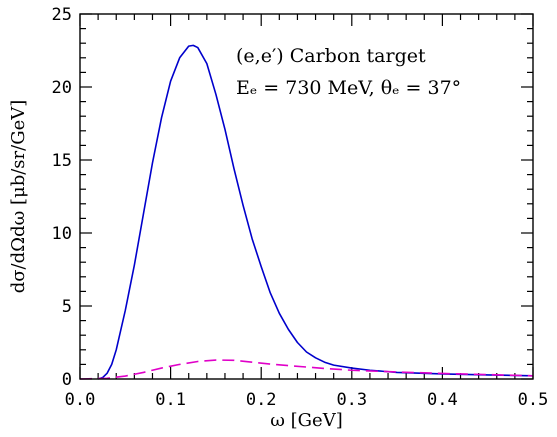 The height and width of the screenshot is (437, 557). Describe the element at coordinates (62, 234) in the screenshot. I see `y-tick-label: 10` at that location.